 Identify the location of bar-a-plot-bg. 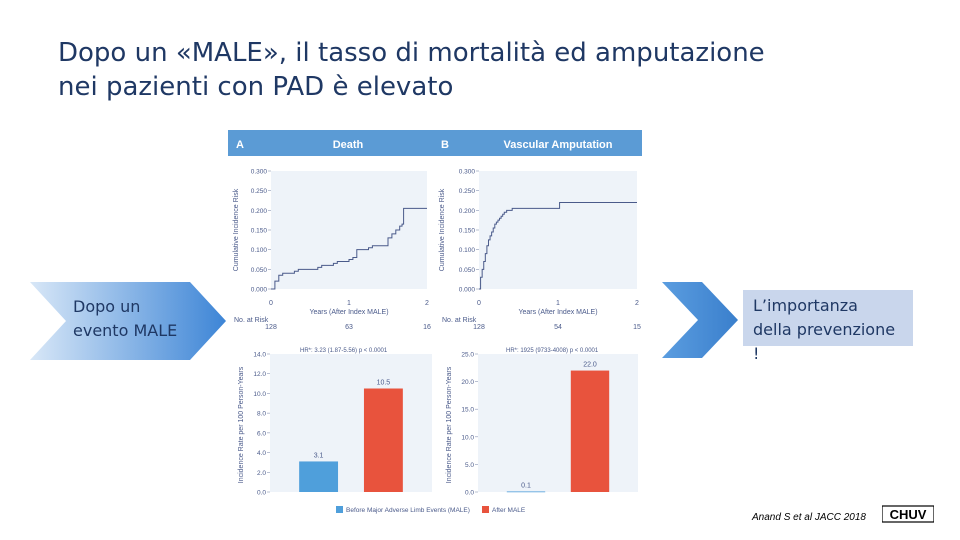
(351, 423).